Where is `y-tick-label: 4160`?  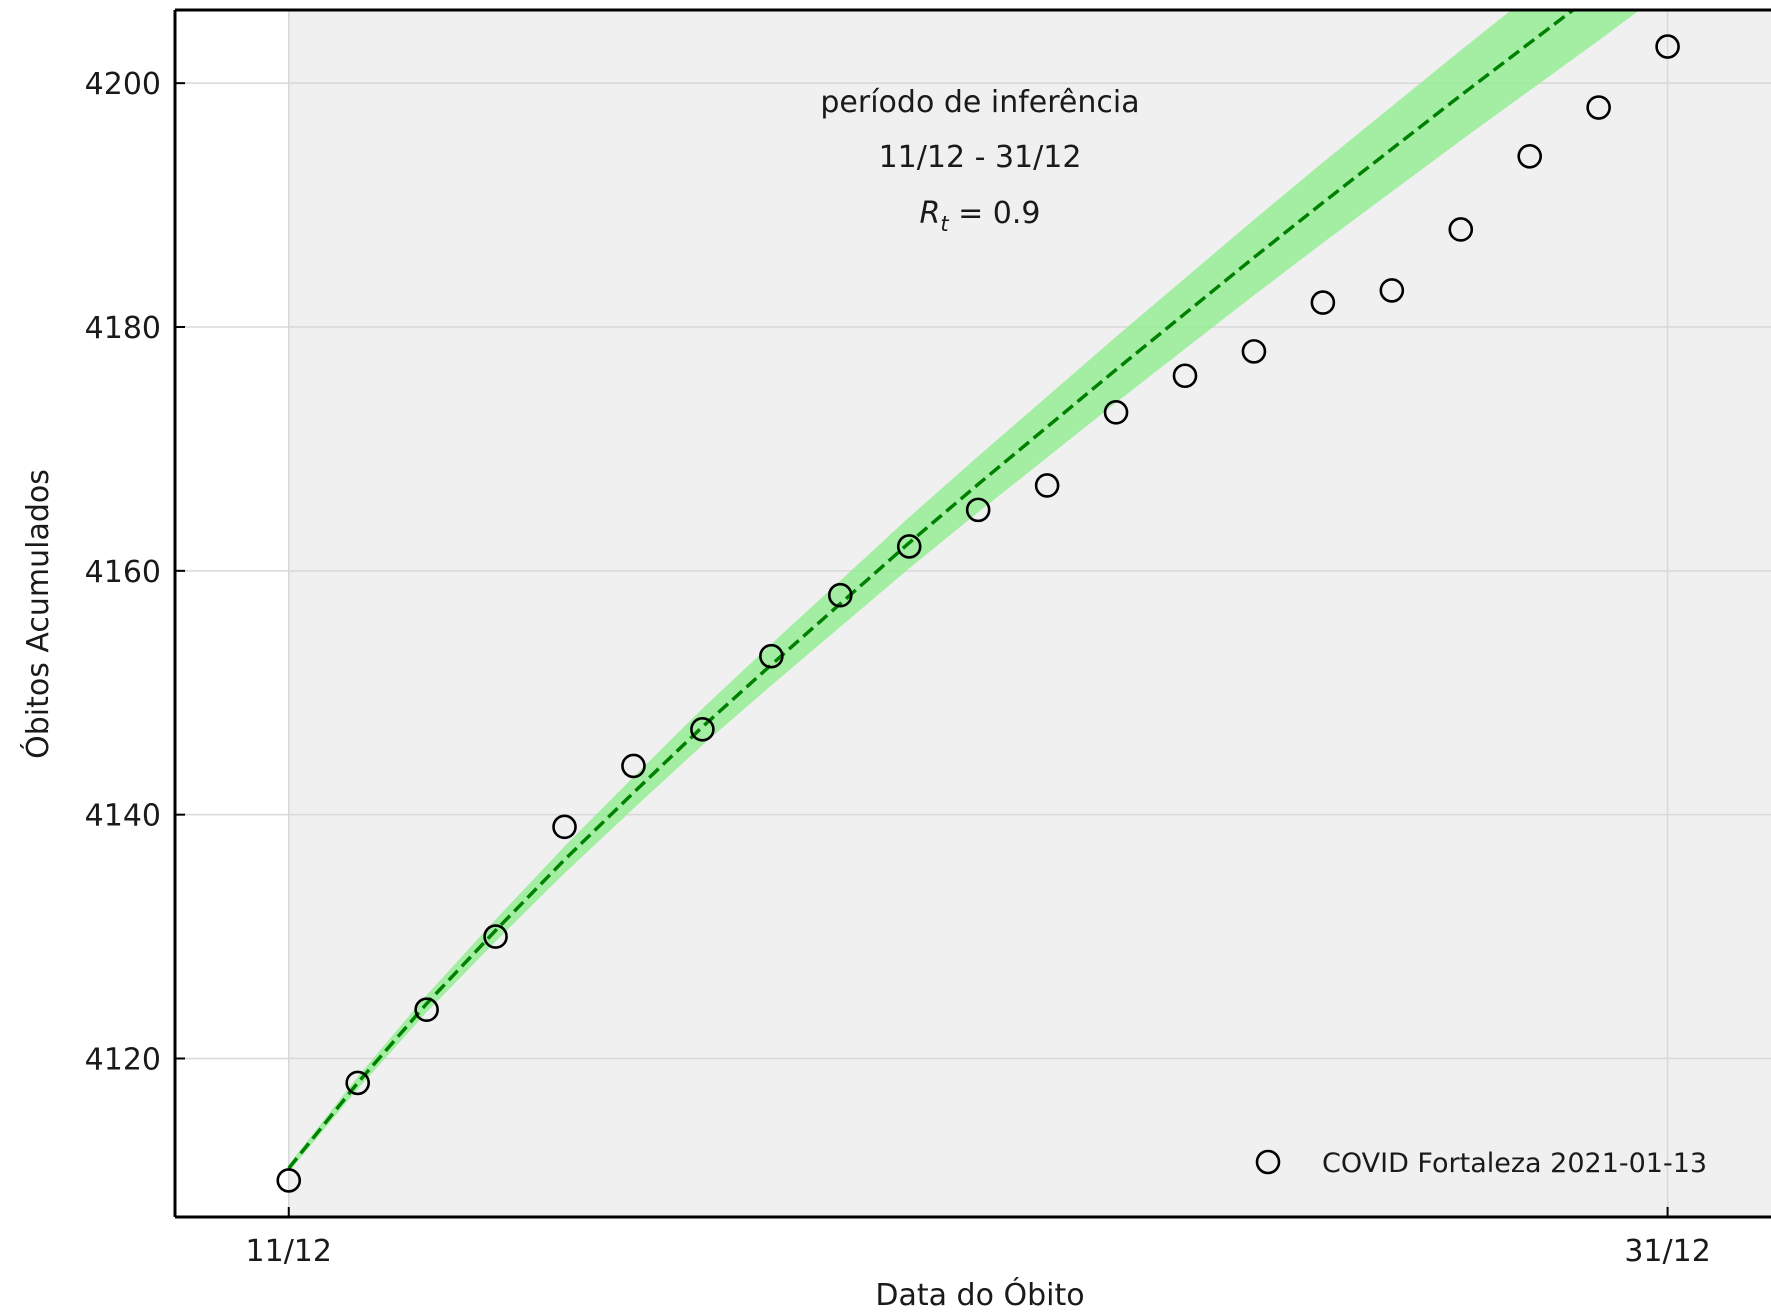 y-tick-label: 4160 is located at coordinates (123, 572).